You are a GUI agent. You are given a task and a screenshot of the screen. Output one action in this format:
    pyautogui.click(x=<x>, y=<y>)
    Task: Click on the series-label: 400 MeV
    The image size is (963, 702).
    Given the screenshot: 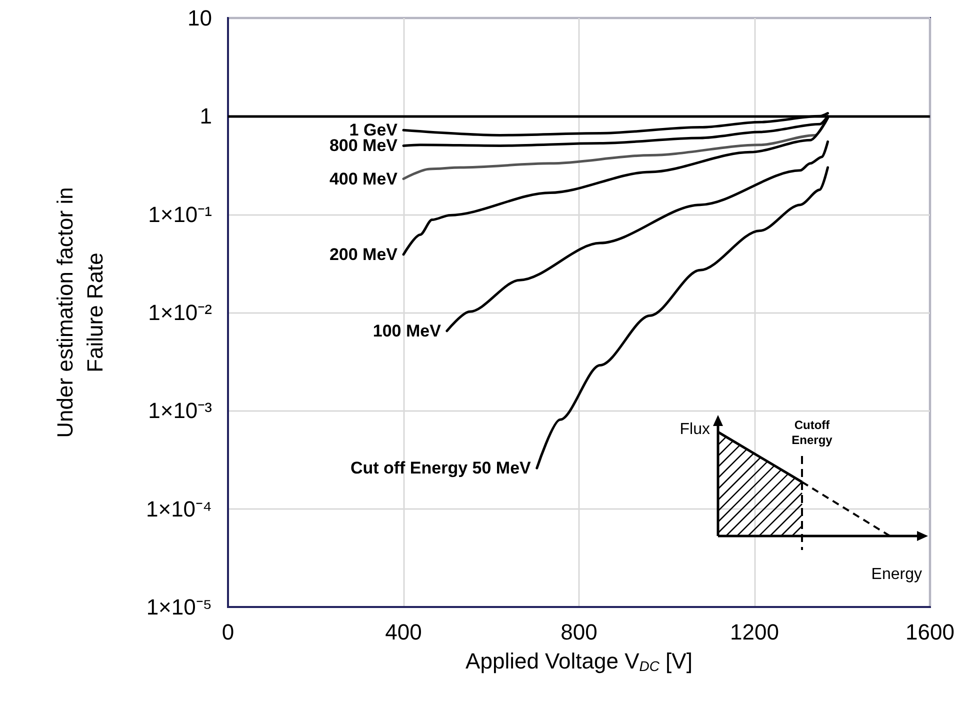 What is the action you would take?
    pyautogui.click(x=363, y=178)
    